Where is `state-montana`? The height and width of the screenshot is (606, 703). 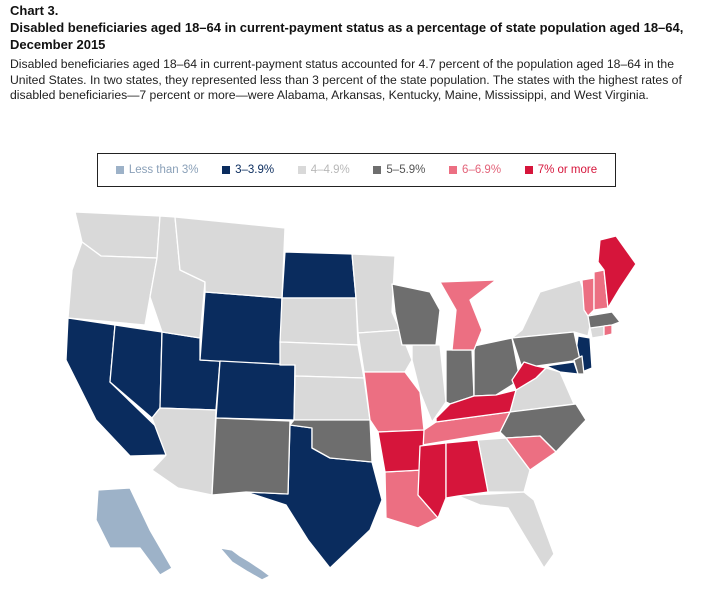
state-montana is located at coordinates (230, 257).